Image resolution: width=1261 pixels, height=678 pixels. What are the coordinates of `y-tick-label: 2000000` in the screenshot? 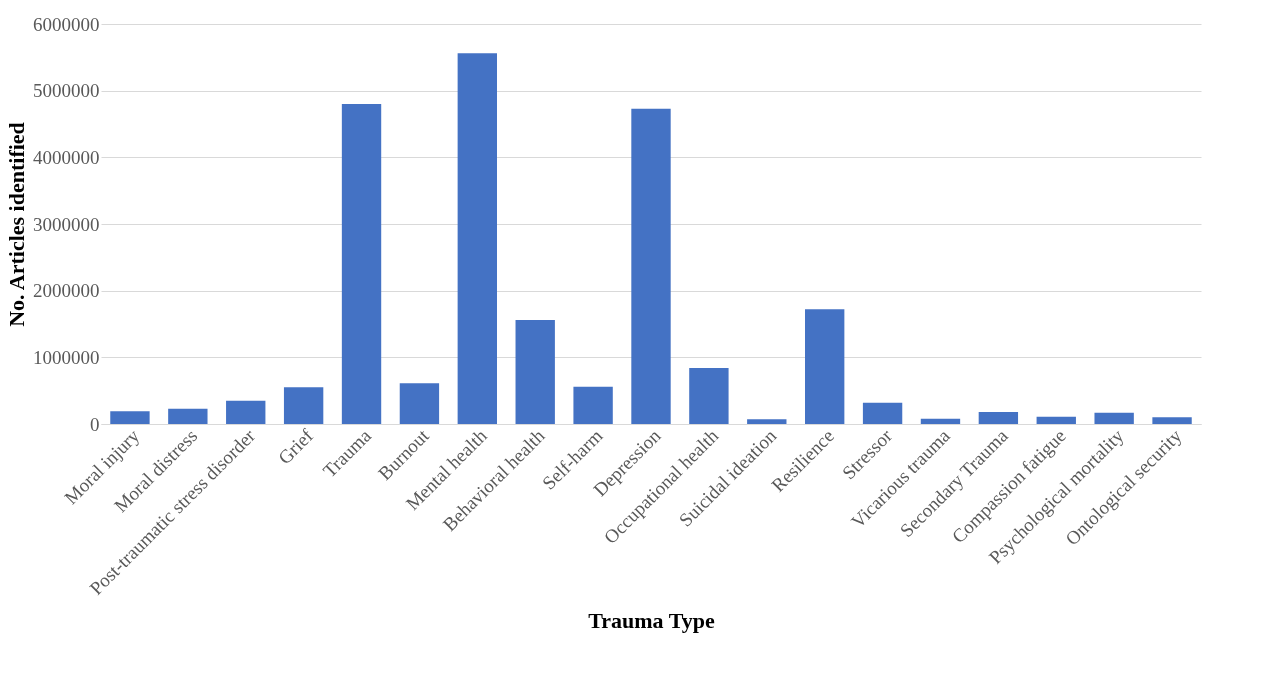 It's located at (66, 291).